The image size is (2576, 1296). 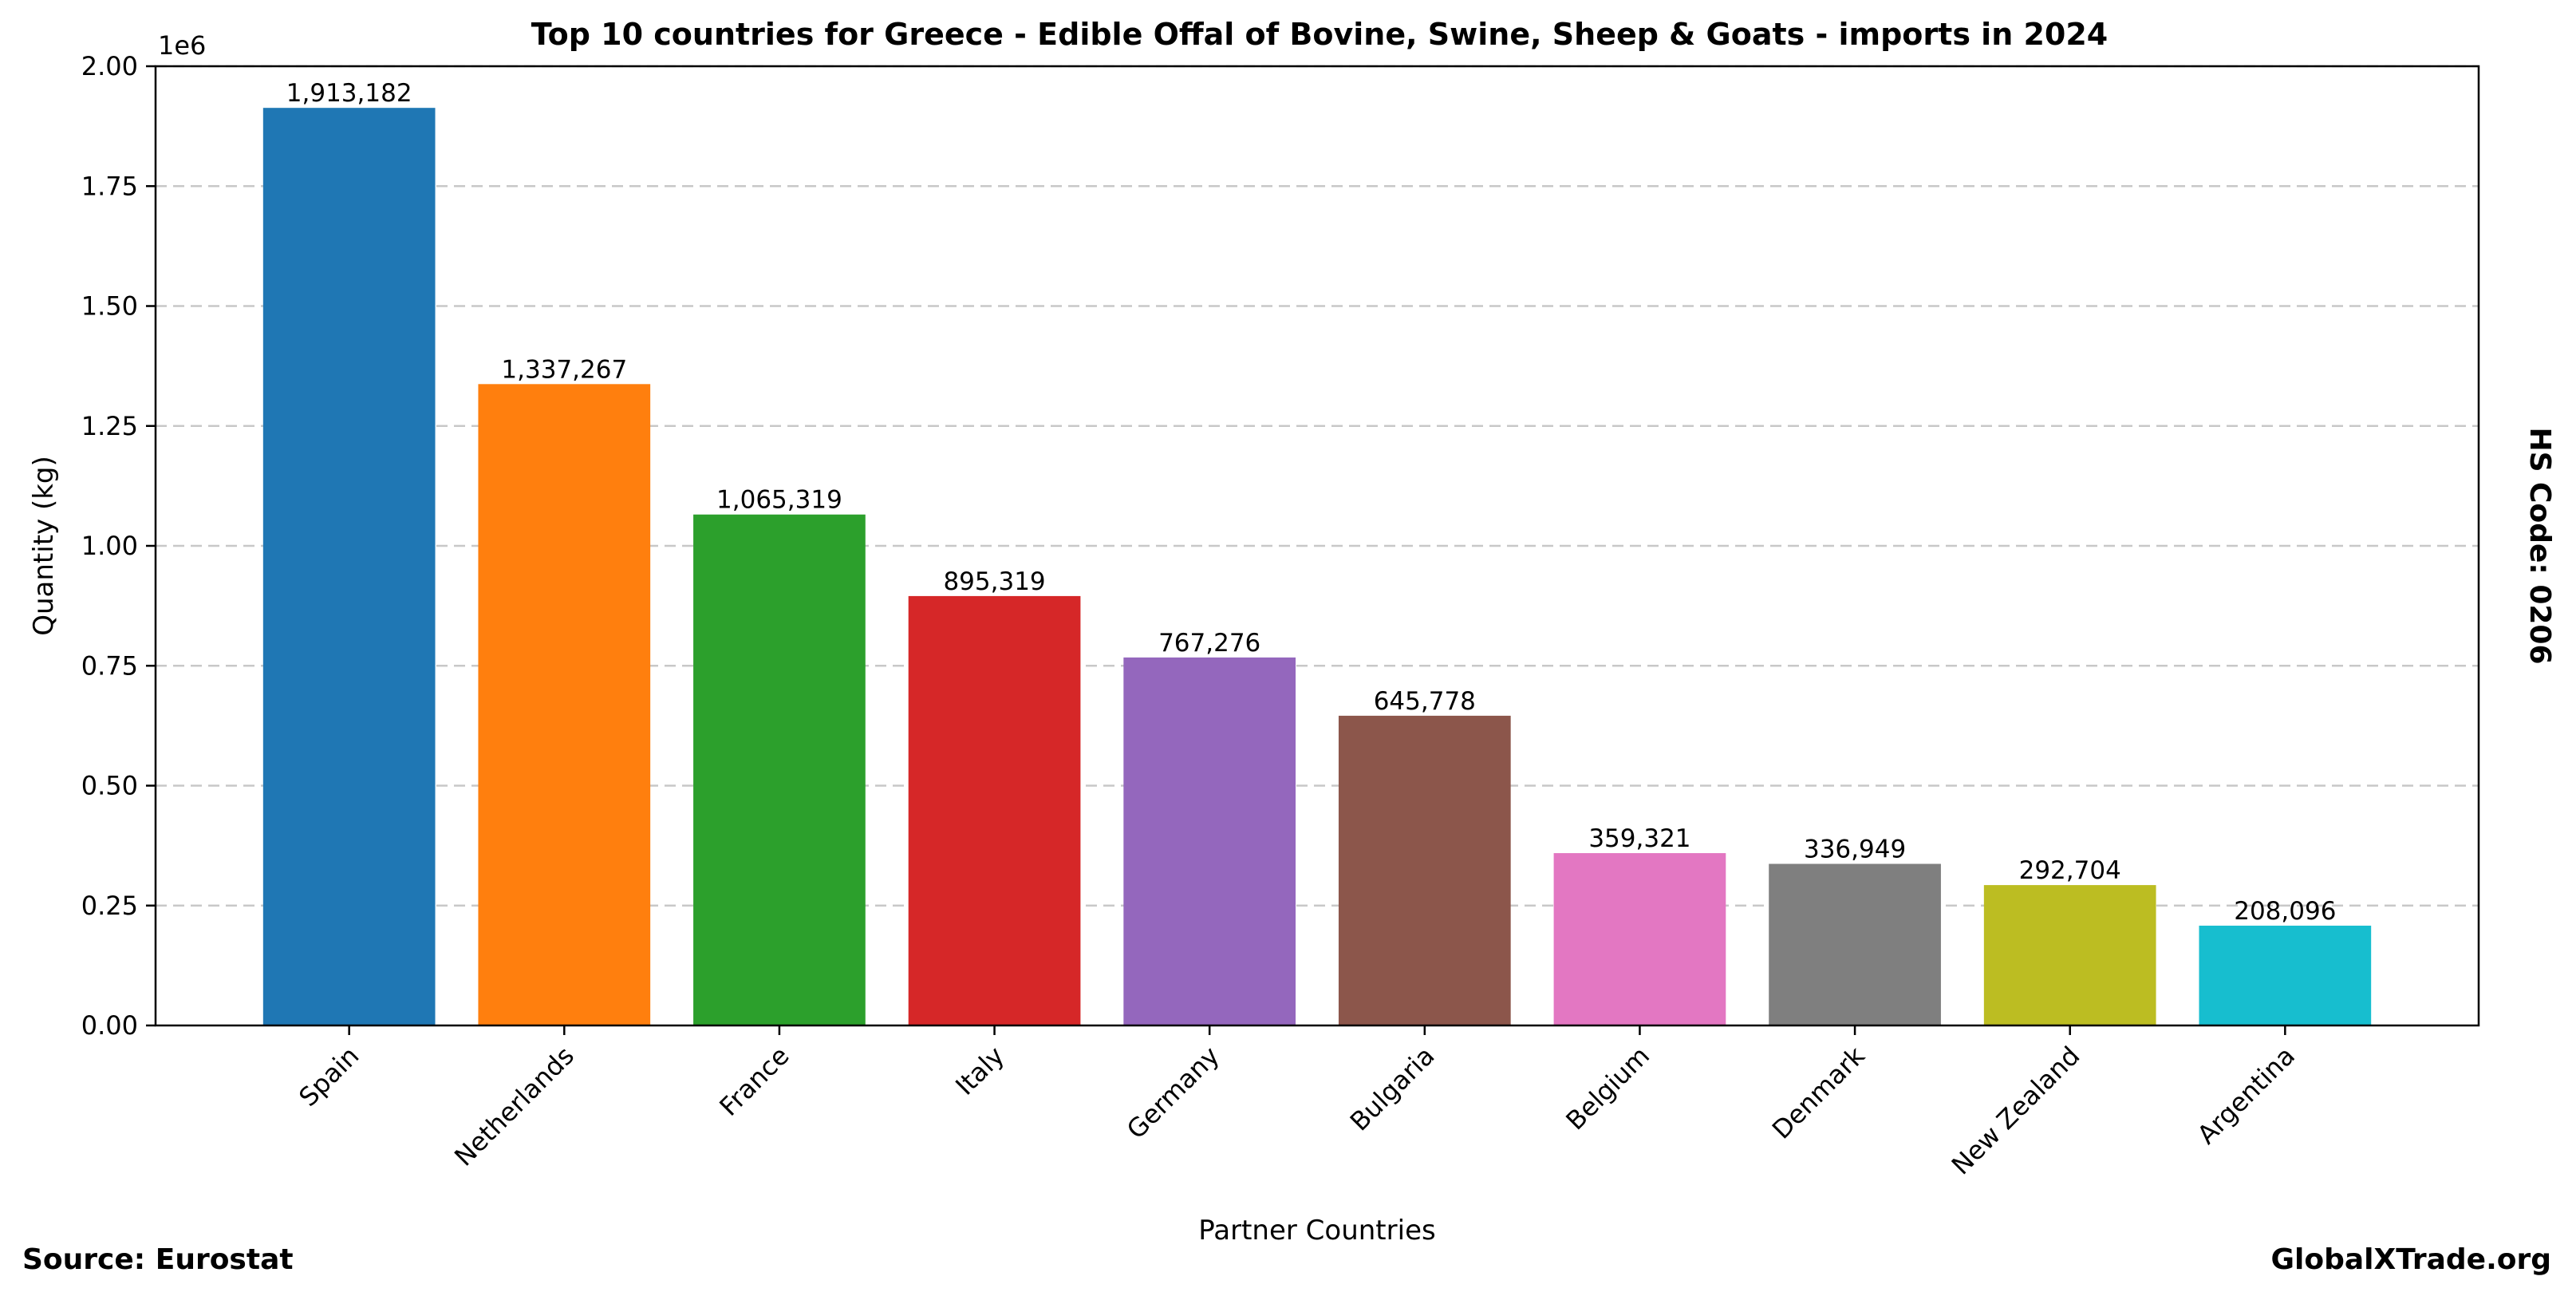 I want to click on bar-value-label: 208,096, so click(x=2285, y=912).